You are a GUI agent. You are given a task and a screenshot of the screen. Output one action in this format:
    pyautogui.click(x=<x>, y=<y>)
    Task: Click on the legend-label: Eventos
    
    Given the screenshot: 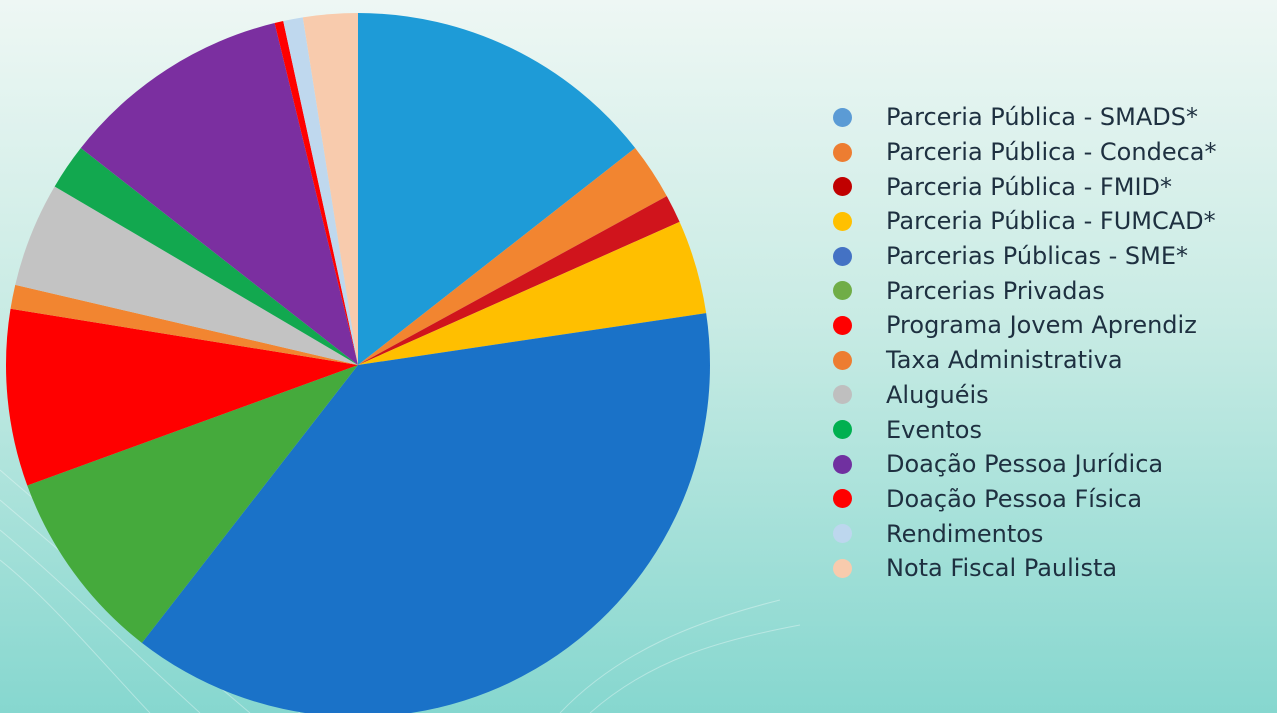 What is the action you would take?
    pyautogui.click(x=934, y=429)
    